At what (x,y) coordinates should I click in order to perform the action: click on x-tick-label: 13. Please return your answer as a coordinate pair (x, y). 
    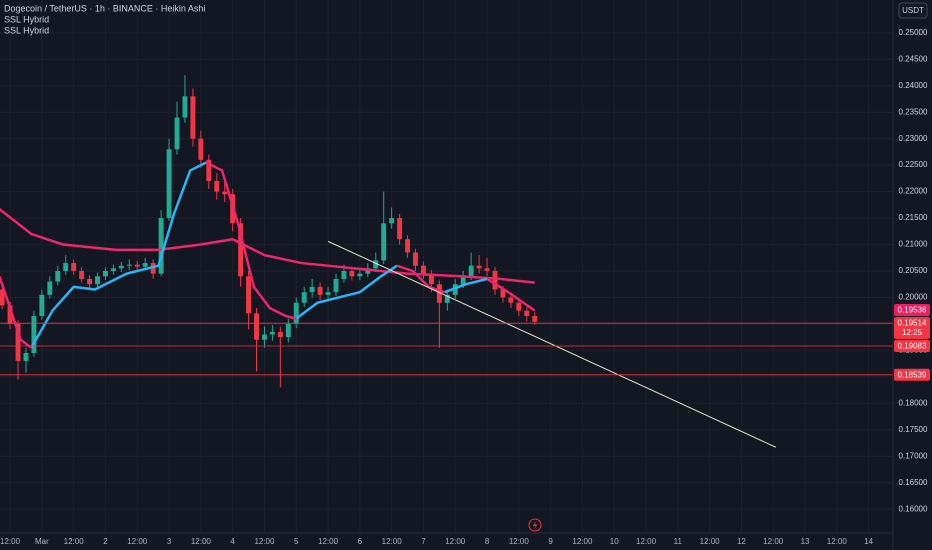
    Looking at the image, I should click on (805, 541).